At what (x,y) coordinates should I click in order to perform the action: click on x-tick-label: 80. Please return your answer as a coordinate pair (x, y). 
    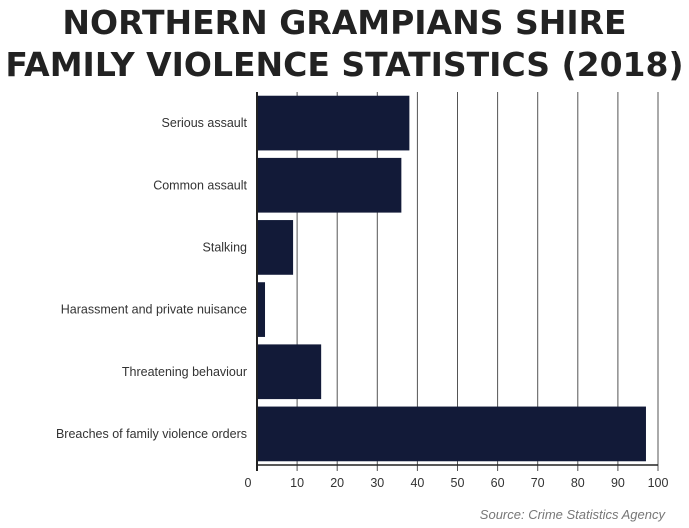
    Looking at the image, I should click on (578, 483).